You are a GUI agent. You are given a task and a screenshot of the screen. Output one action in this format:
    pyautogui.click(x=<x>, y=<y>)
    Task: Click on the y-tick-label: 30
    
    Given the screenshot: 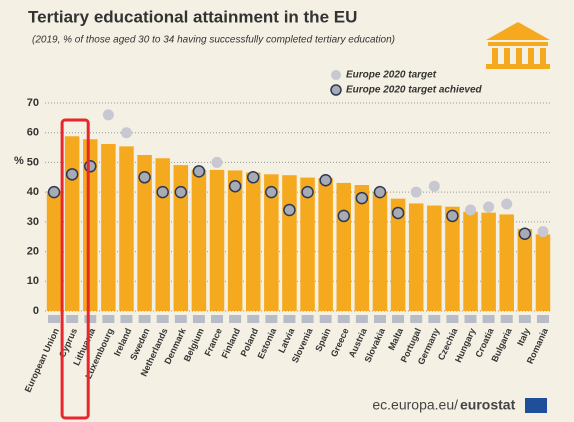 What is the action you would take?
    pyautogui.click(x=33, y=222)
    